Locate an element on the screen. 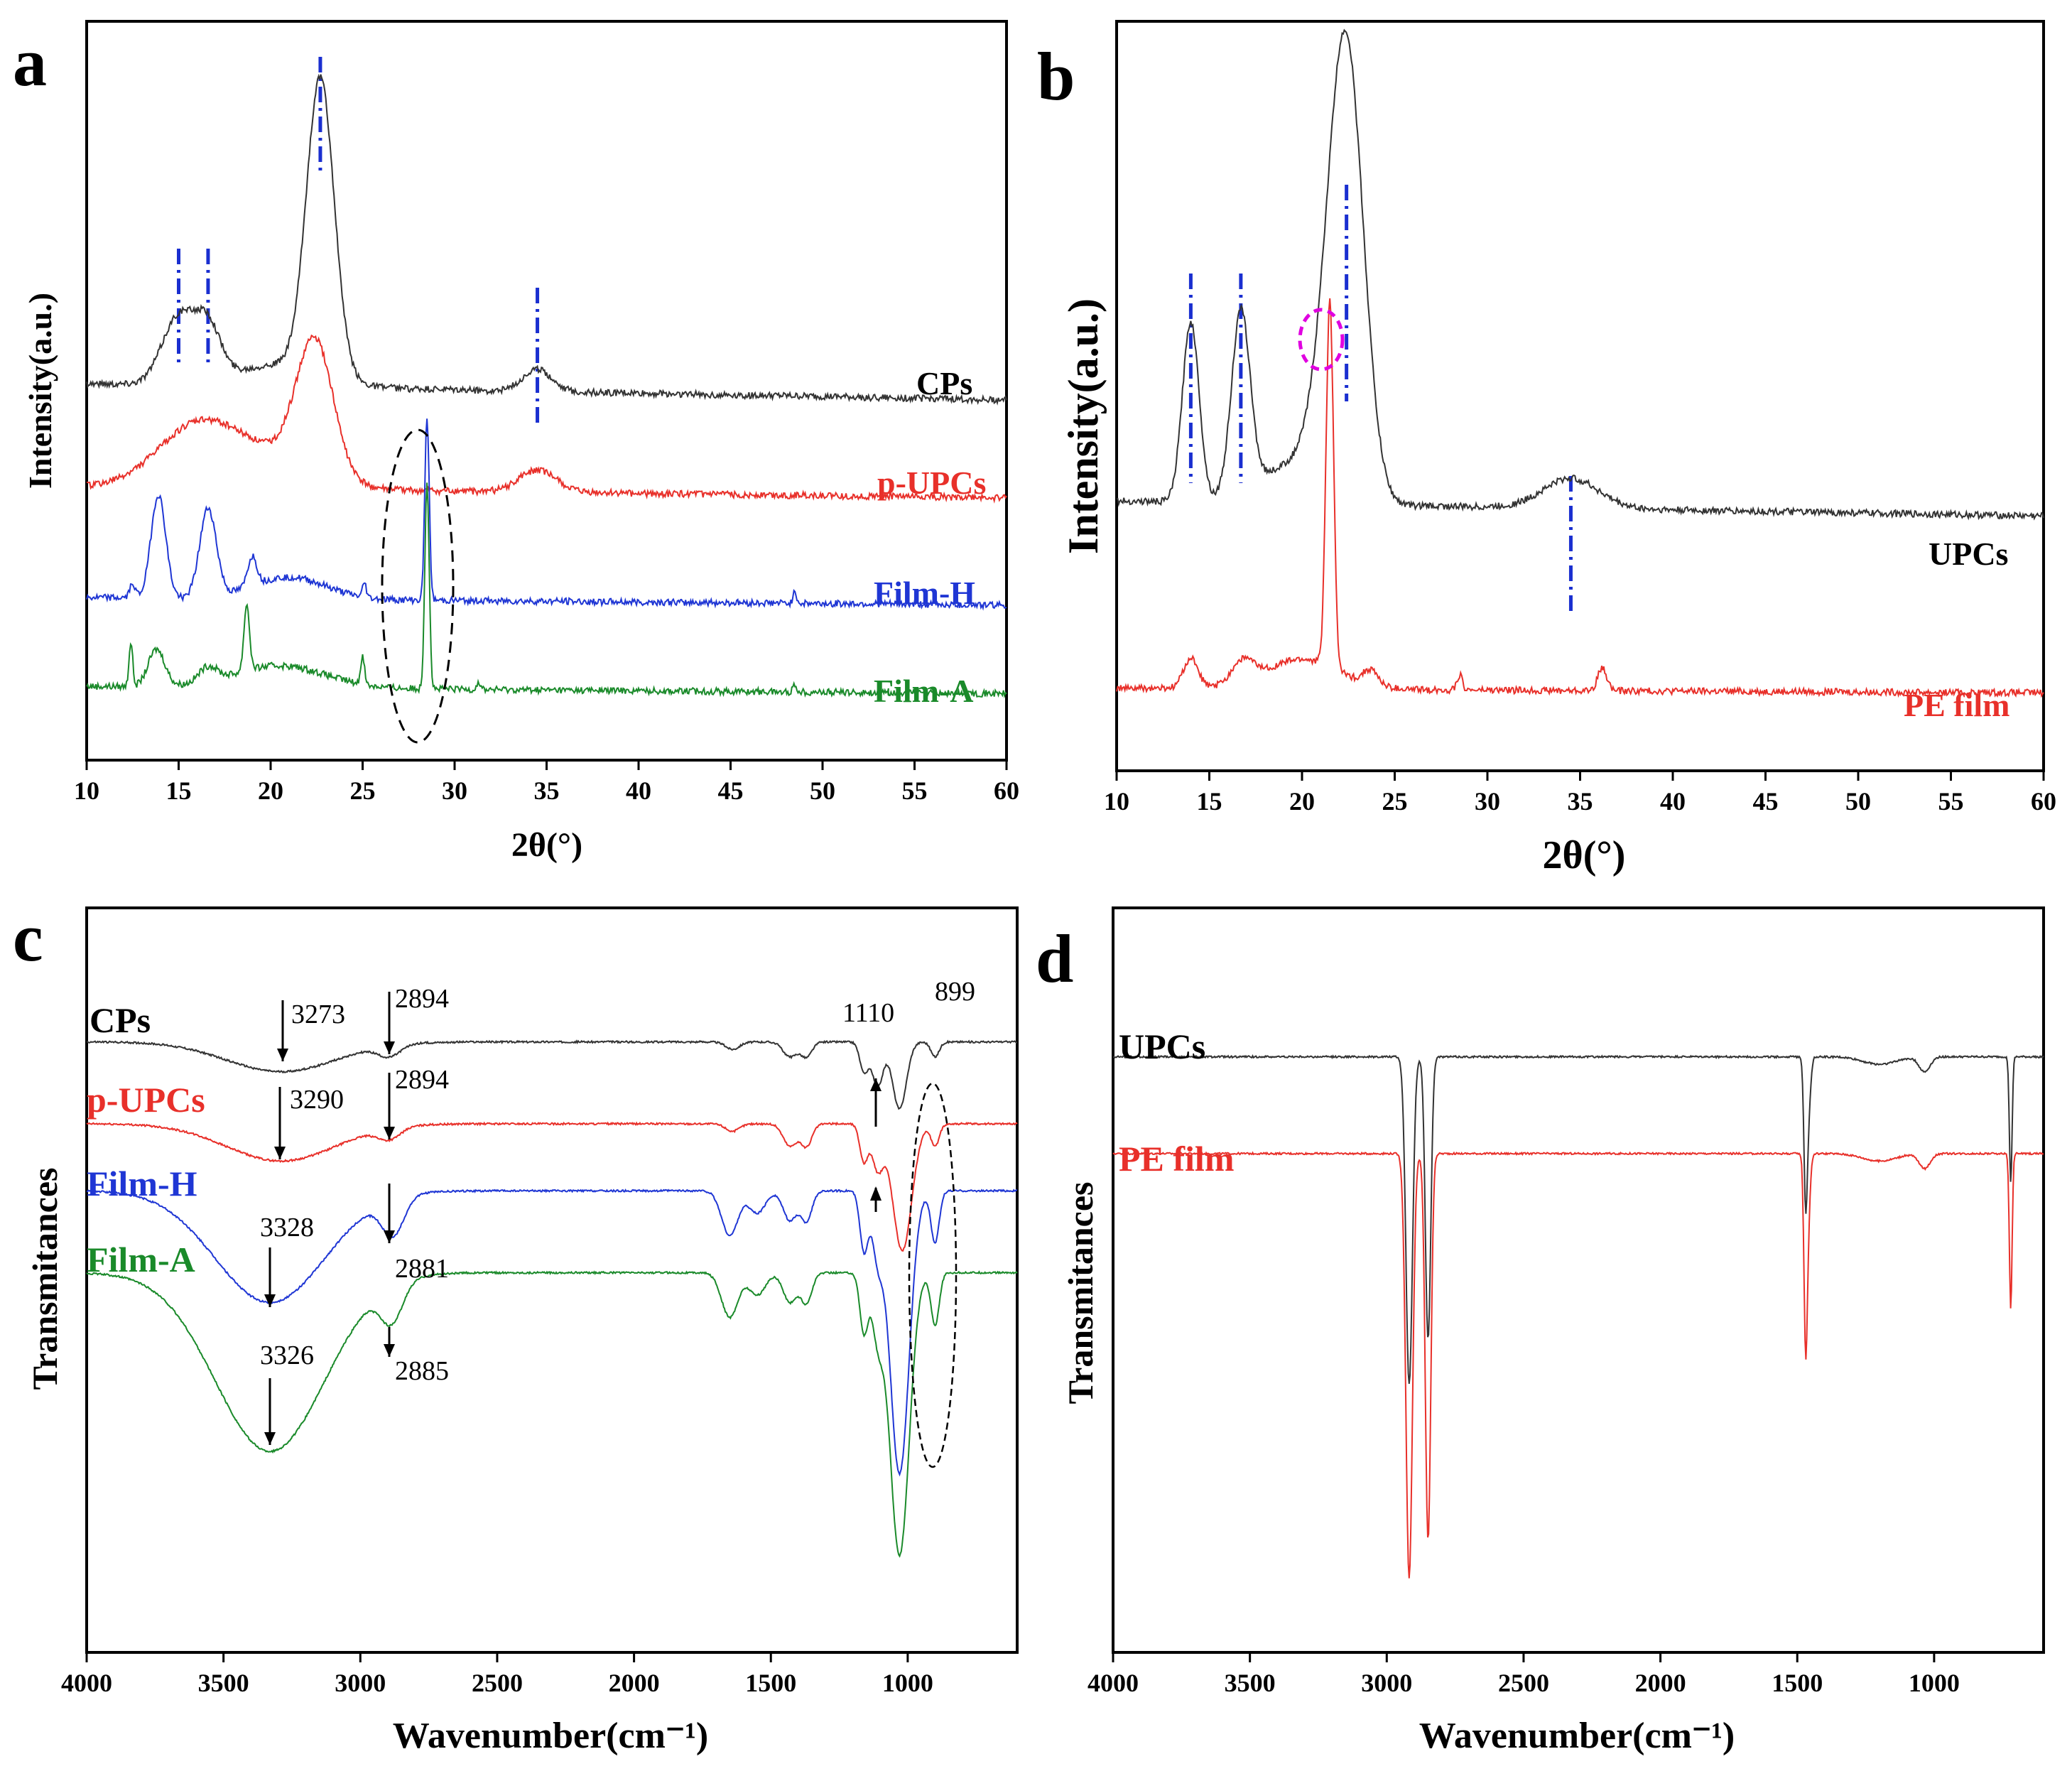 This screenshot has height=1776, width=2072. panel-c-plot is located at coordinates (552, 1298).